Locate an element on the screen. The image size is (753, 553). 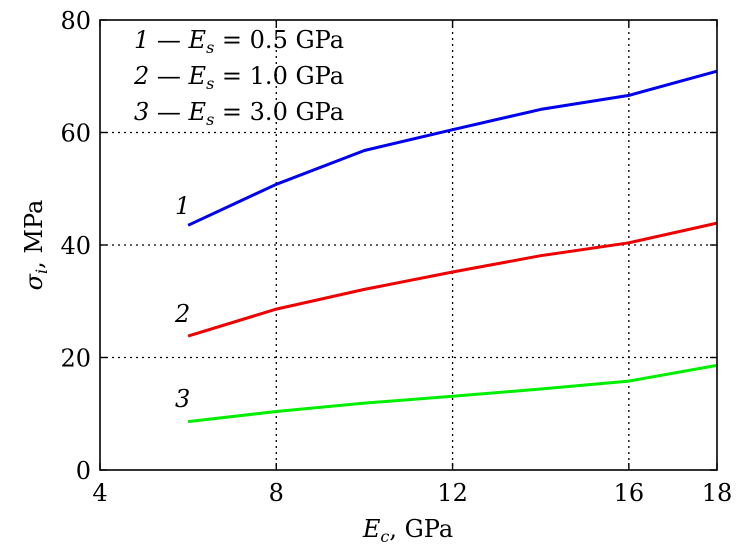
legend-entry-2: 2 — Es = 1.0 GPa is located at coordinates (238, 77).